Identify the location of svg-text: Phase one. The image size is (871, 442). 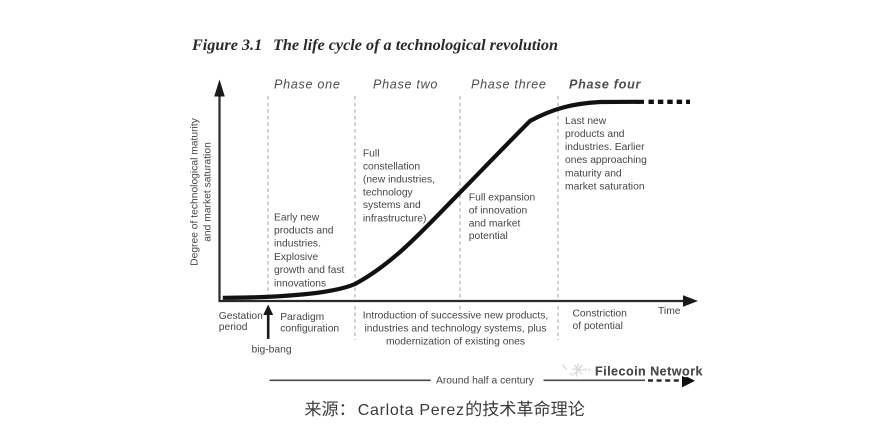
(307, 85).